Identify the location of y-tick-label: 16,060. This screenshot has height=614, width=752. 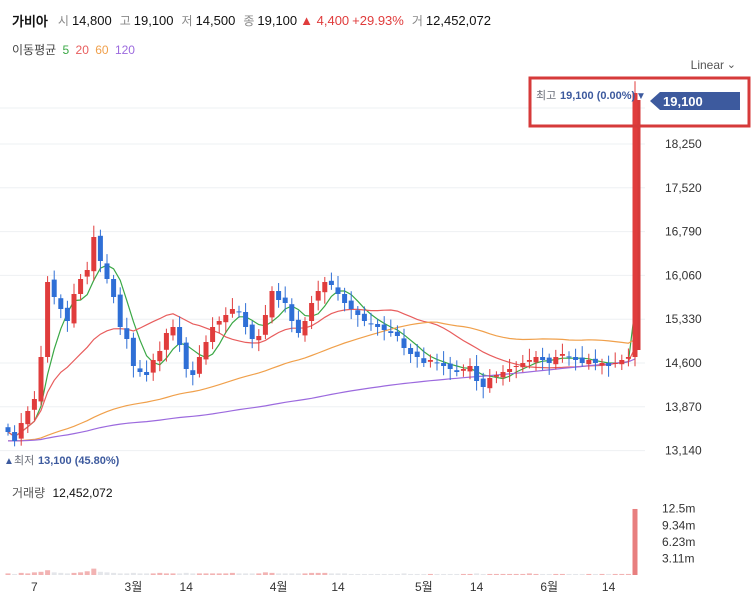
(683, 275).